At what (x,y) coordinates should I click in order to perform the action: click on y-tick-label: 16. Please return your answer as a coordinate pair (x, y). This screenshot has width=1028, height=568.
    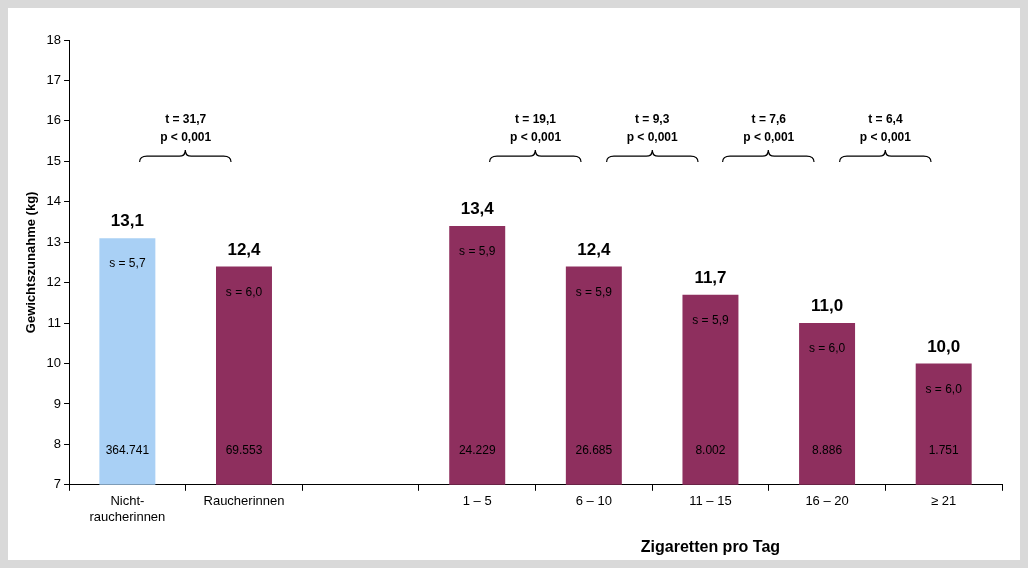
    Looking at the image, I should click on (54, 120).